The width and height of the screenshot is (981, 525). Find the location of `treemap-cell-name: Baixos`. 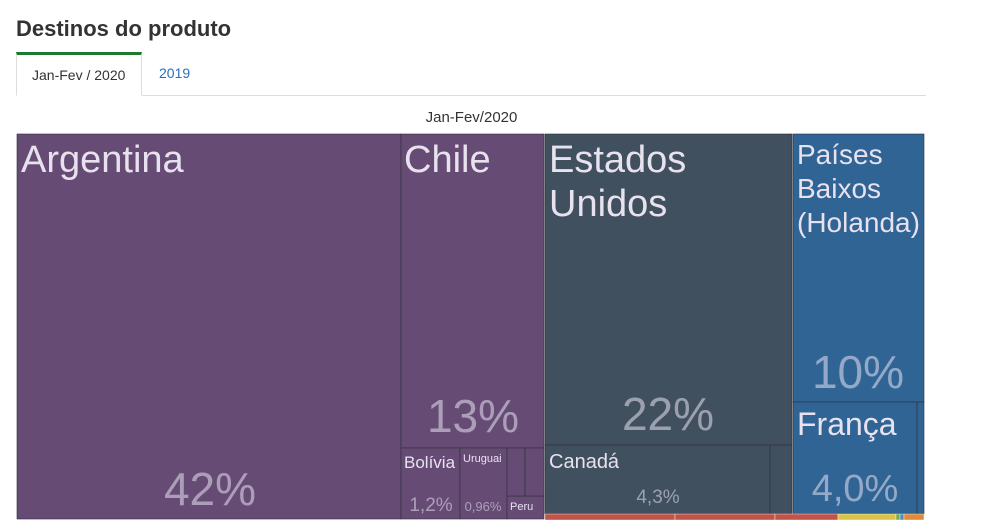

treemap-cell-name: Baixos is located at coordinates (839, 188).